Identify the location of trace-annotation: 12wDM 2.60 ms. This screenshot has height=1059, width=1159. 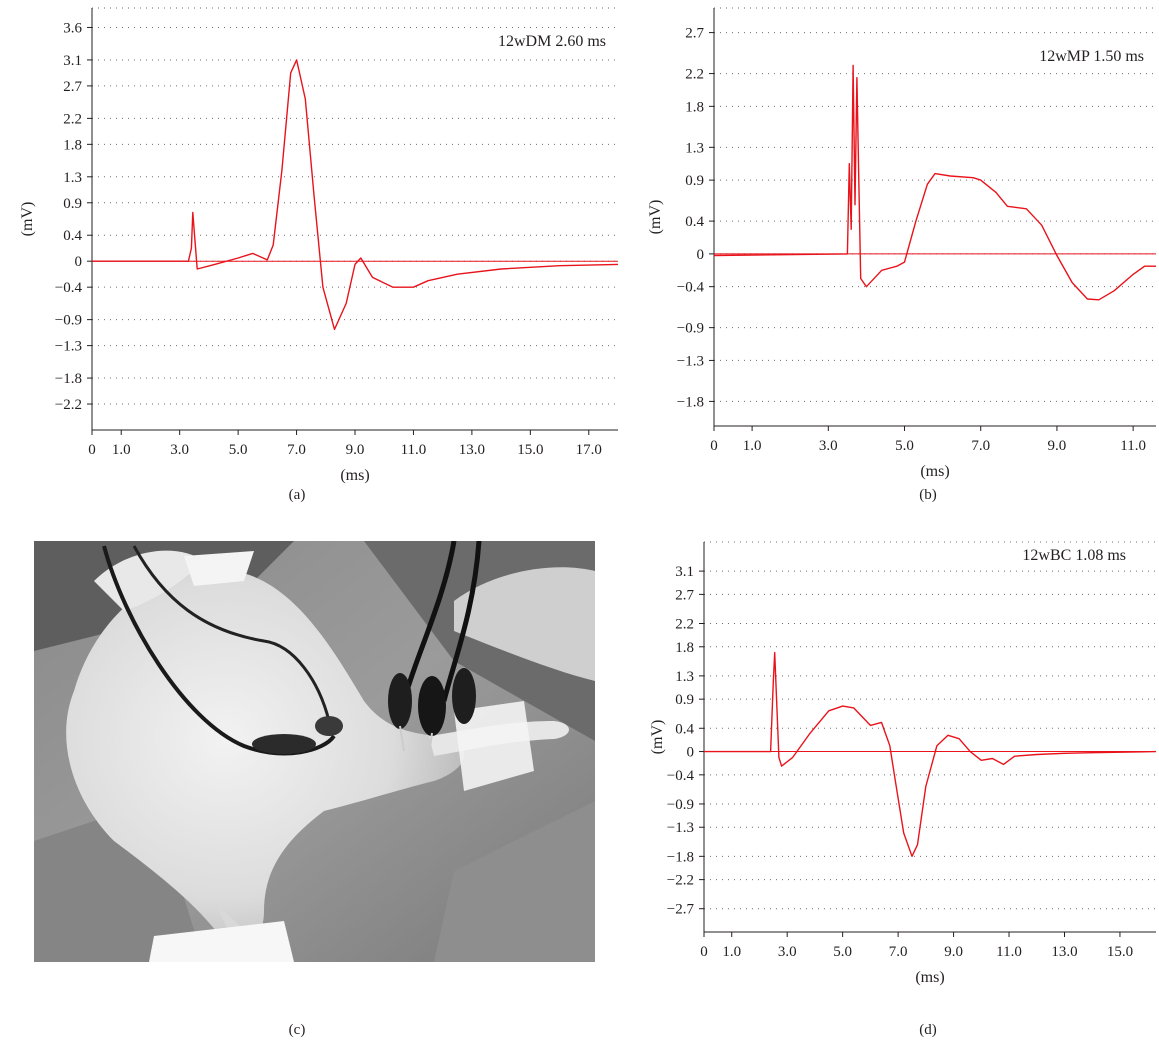
(552, 41).